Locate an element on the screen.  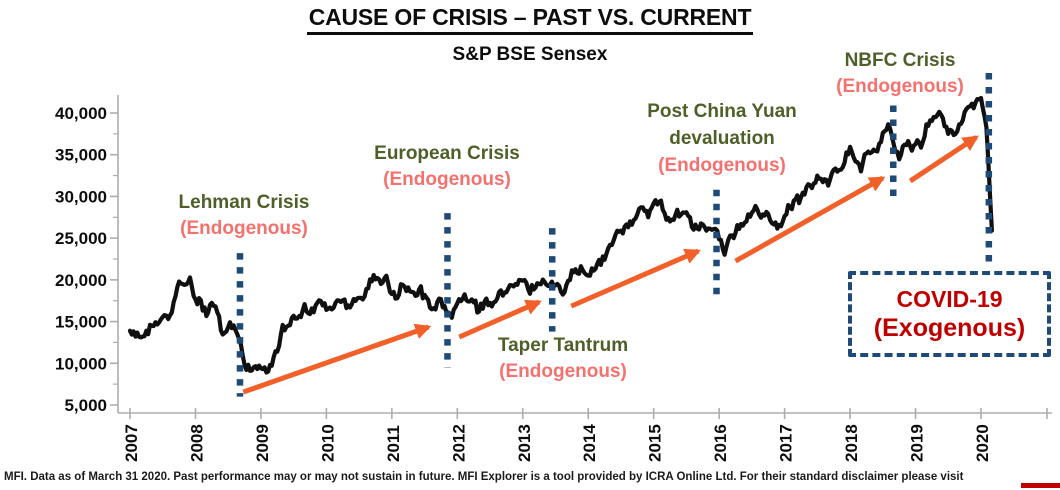
page-title: CAUSE OF CRISIS – PAST VS. CURRENT is located at coordinates (530, 19).